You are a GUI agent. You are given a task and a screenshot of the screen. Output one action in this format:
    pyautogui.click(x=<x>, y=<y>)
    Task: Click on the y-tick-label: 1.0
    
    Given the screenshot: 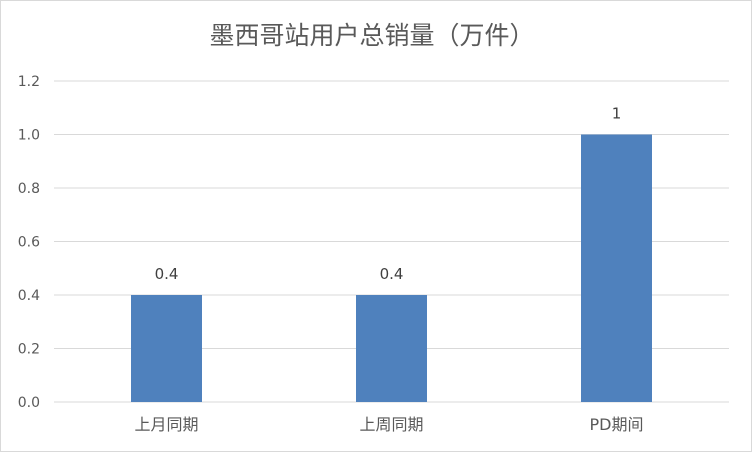 What is the action you would take?
    pyautogui.click(x=29, y=136)
    